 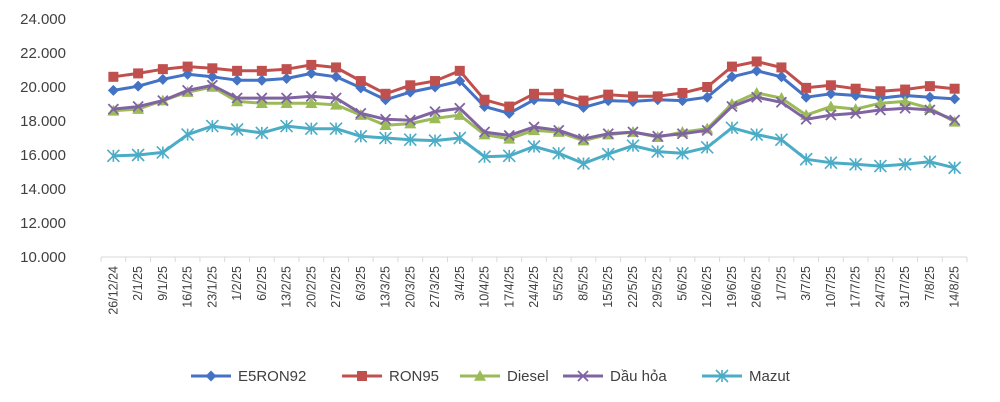 I want to click on legend-item-d-u-h-a: Dầu hỏa, so click(x=615, y=376).